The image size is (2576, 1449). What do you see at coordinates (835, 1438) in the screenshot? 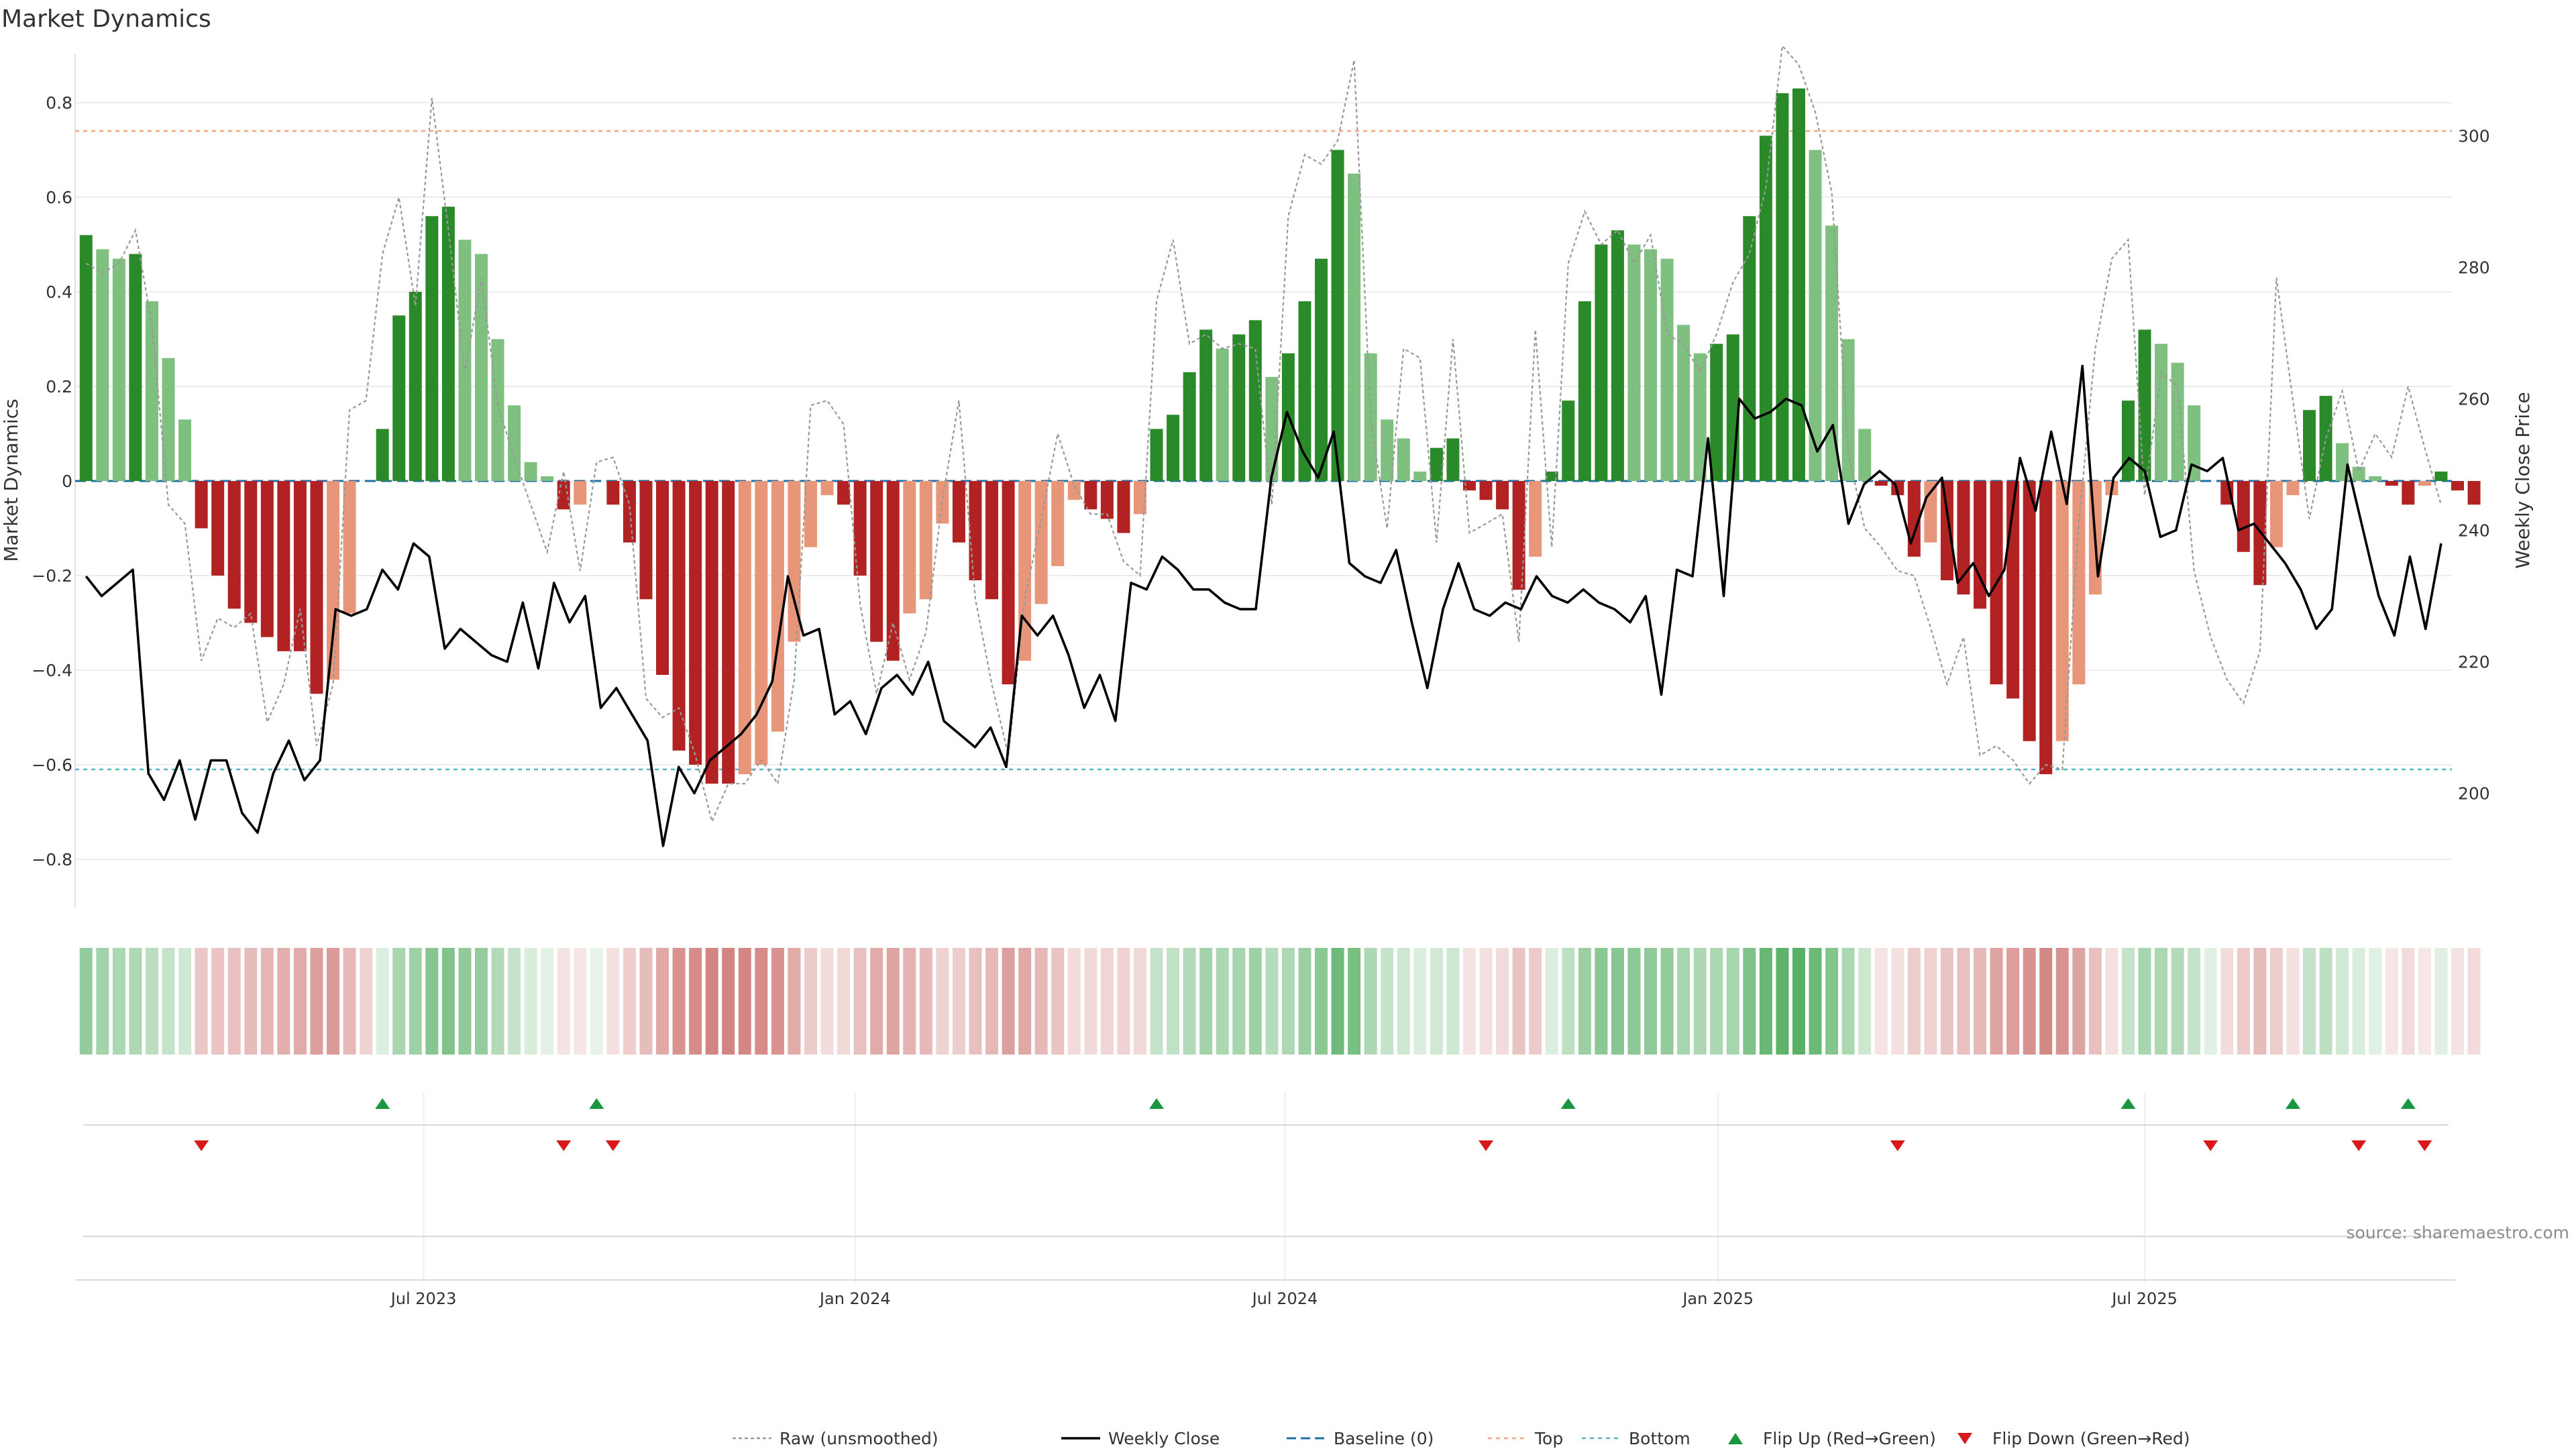
I see `legend-item-raw: Raw (unsmoothed)` at bounding box center [835, 1438].